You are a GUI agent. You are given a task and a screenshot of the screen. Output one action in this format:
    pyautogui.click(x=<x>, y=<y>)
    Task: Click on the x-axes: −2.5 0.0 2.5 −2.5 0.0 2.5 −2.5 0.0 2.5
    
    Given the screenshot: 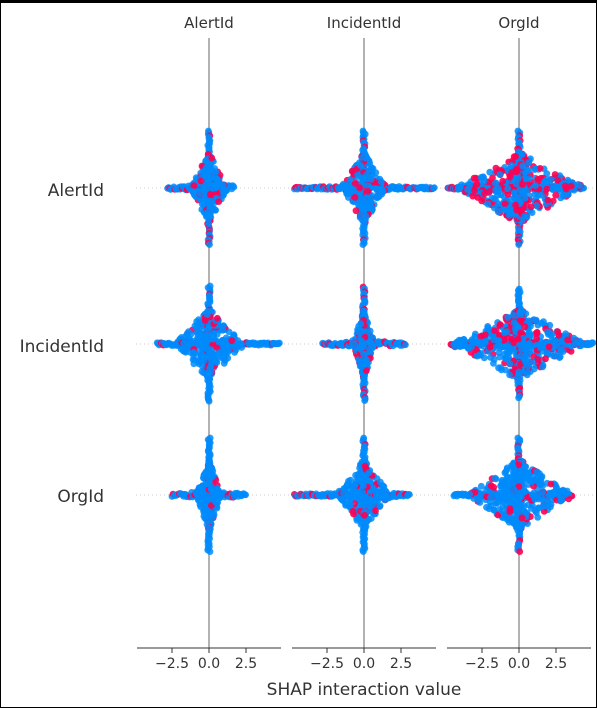 What is the action you would take?
    pyautogui.click(x=364, y=659)
    